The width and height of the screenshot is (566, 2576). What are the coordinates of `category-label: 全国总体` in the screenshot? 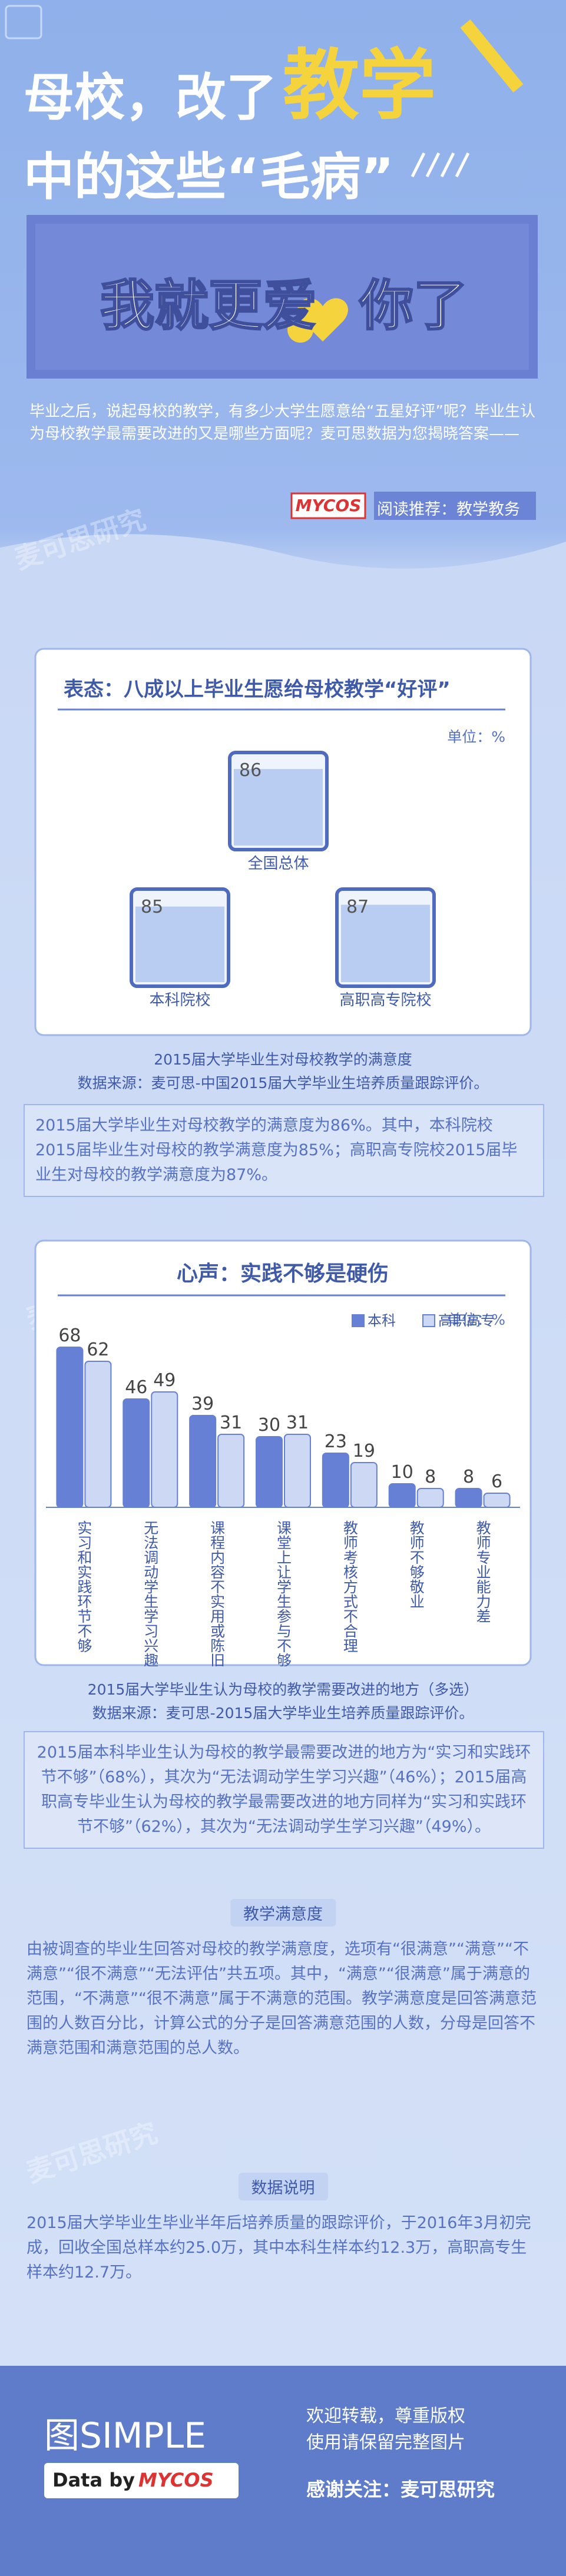 It's located at (278, 864).